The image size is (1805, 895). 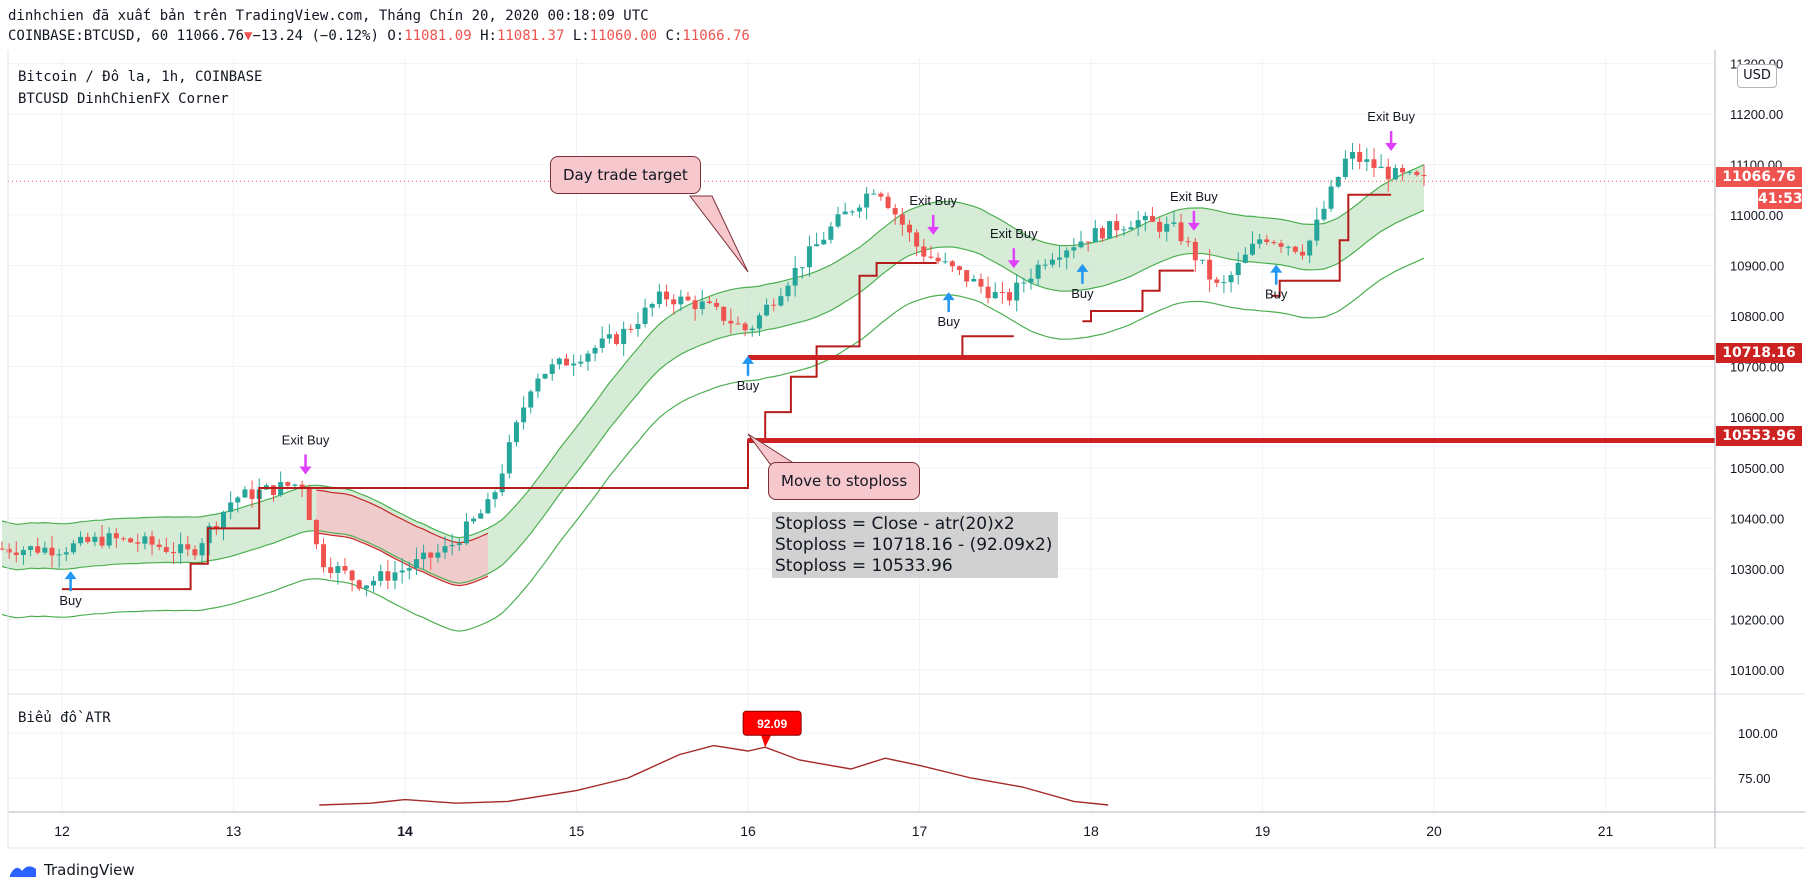 I want to click on callout-pointer-target, so click(x=718, y=234).